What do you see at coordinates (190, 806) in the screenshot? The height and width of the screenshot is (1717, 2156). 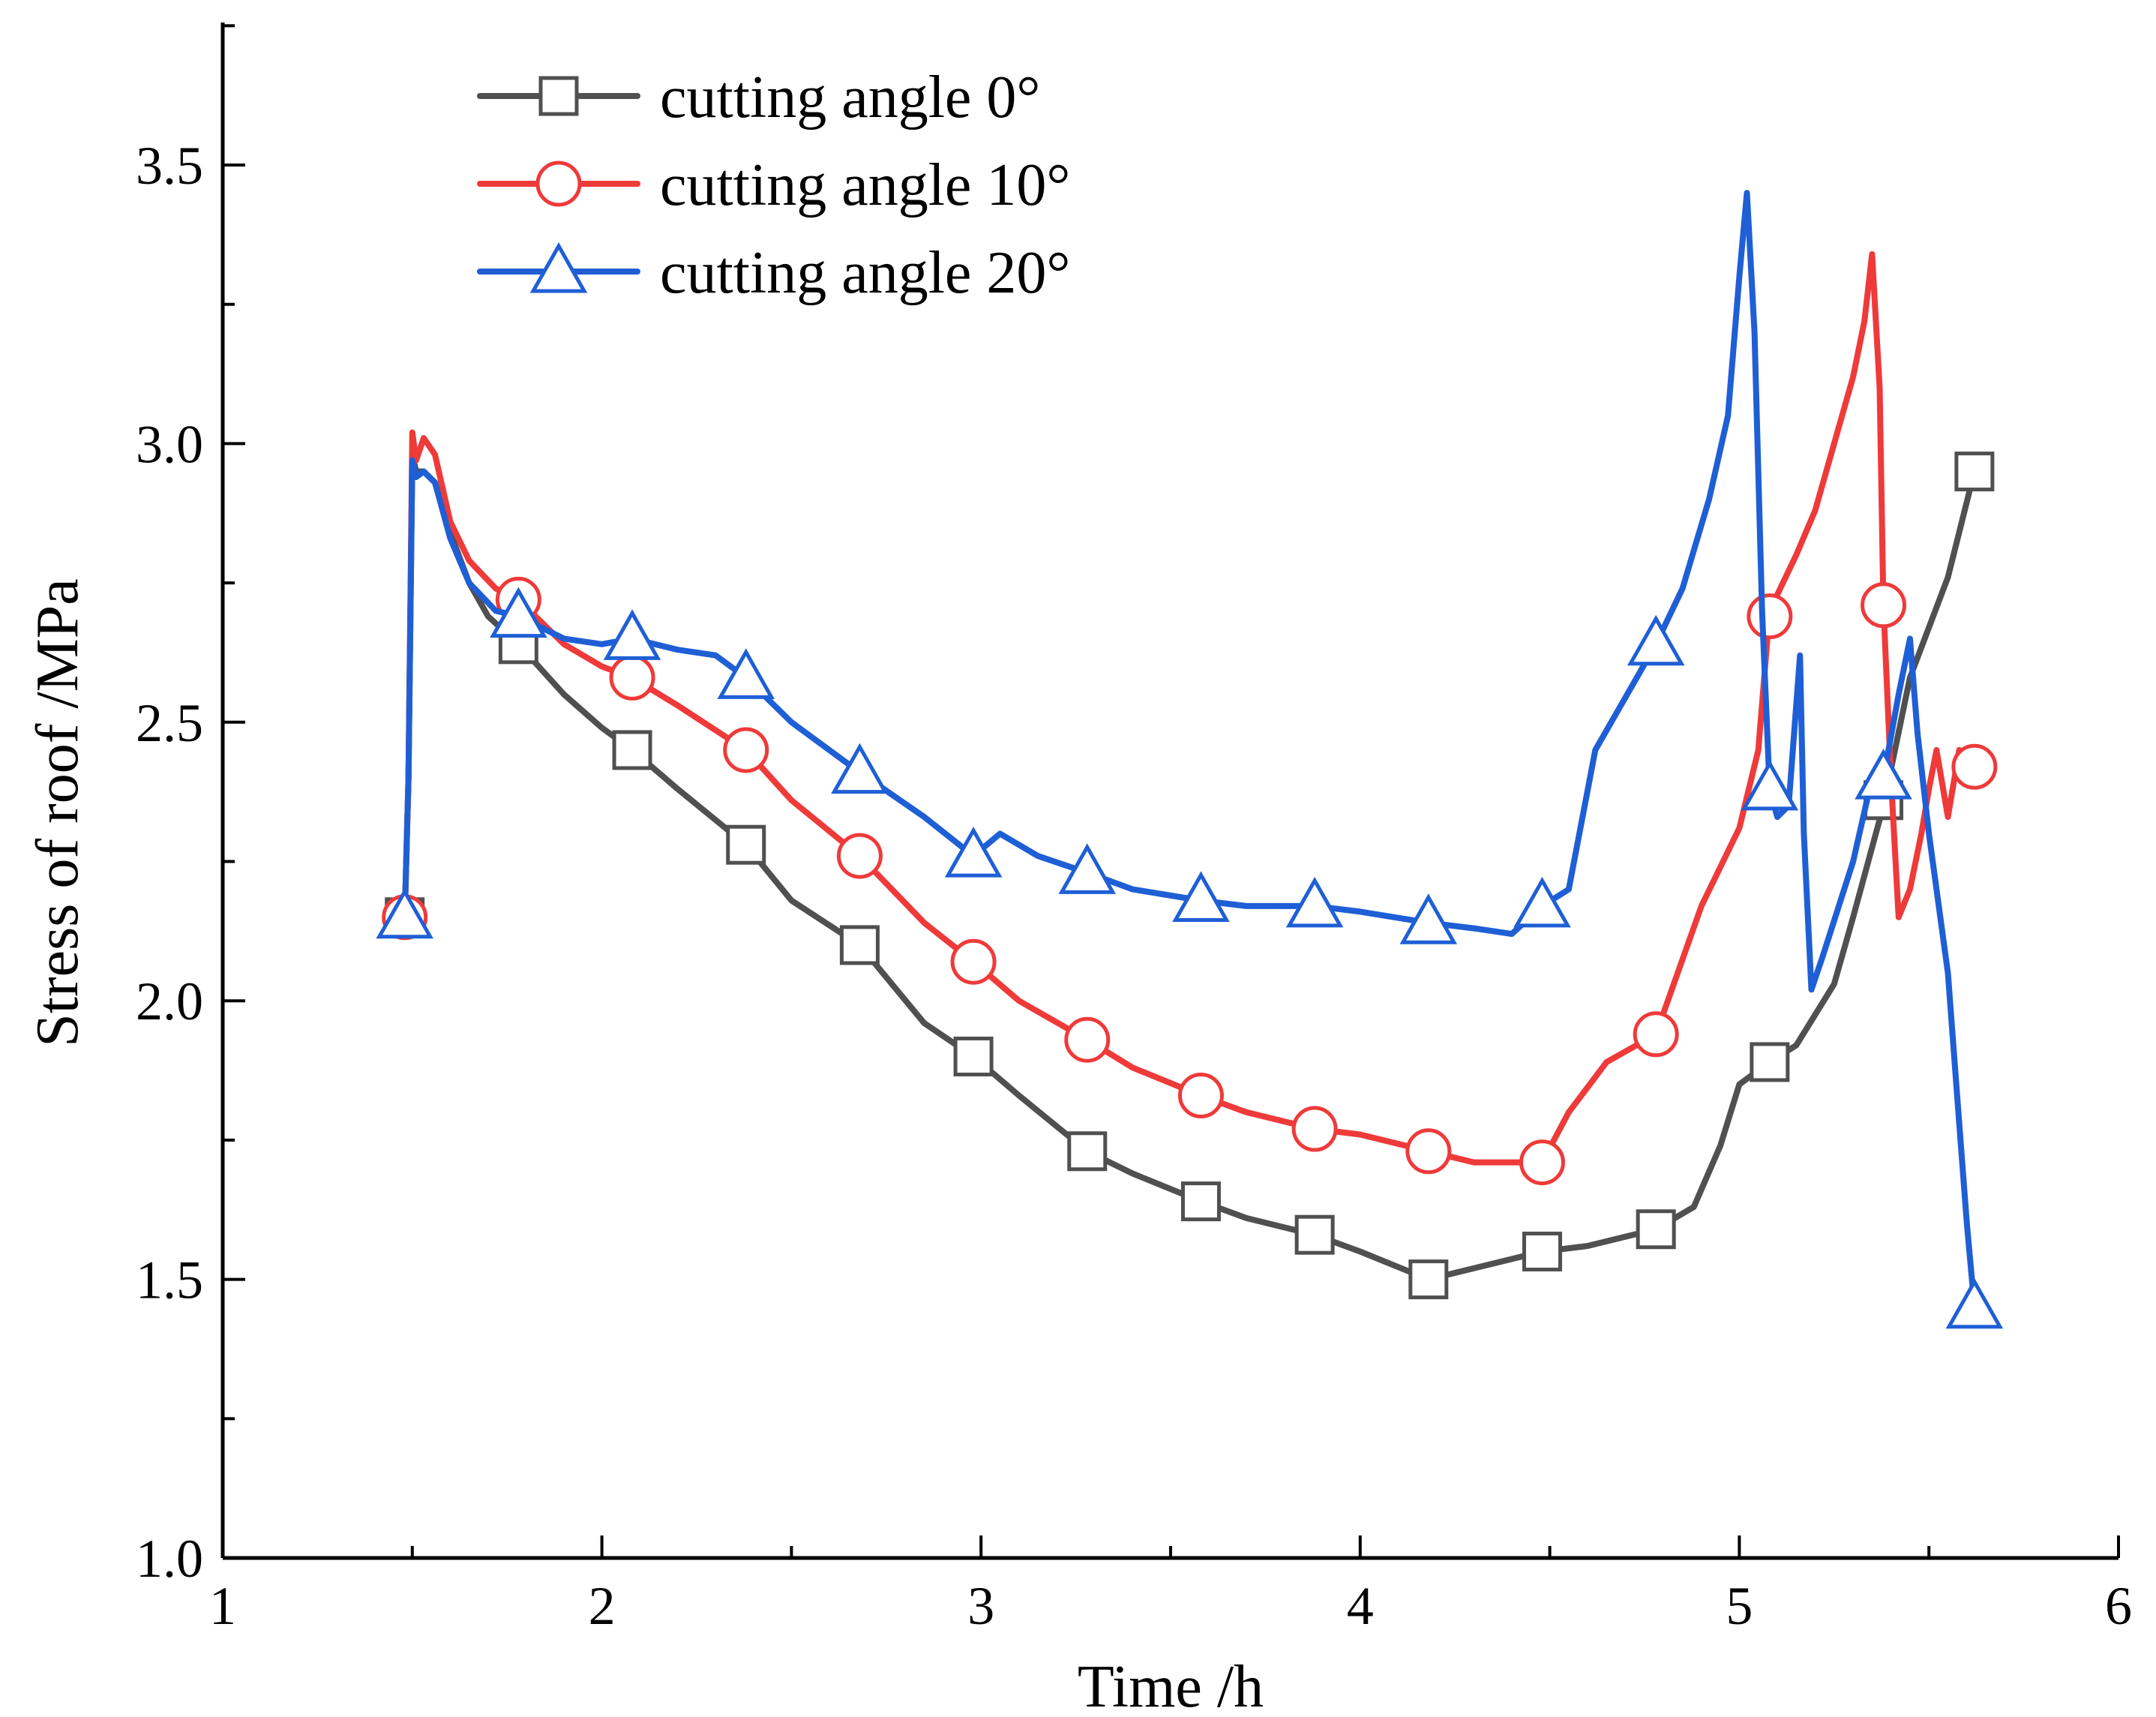 I see `y-ticks: 1.0 1.5 2.0 2.5 3.0 3.5` at bounding box center [190, 806].